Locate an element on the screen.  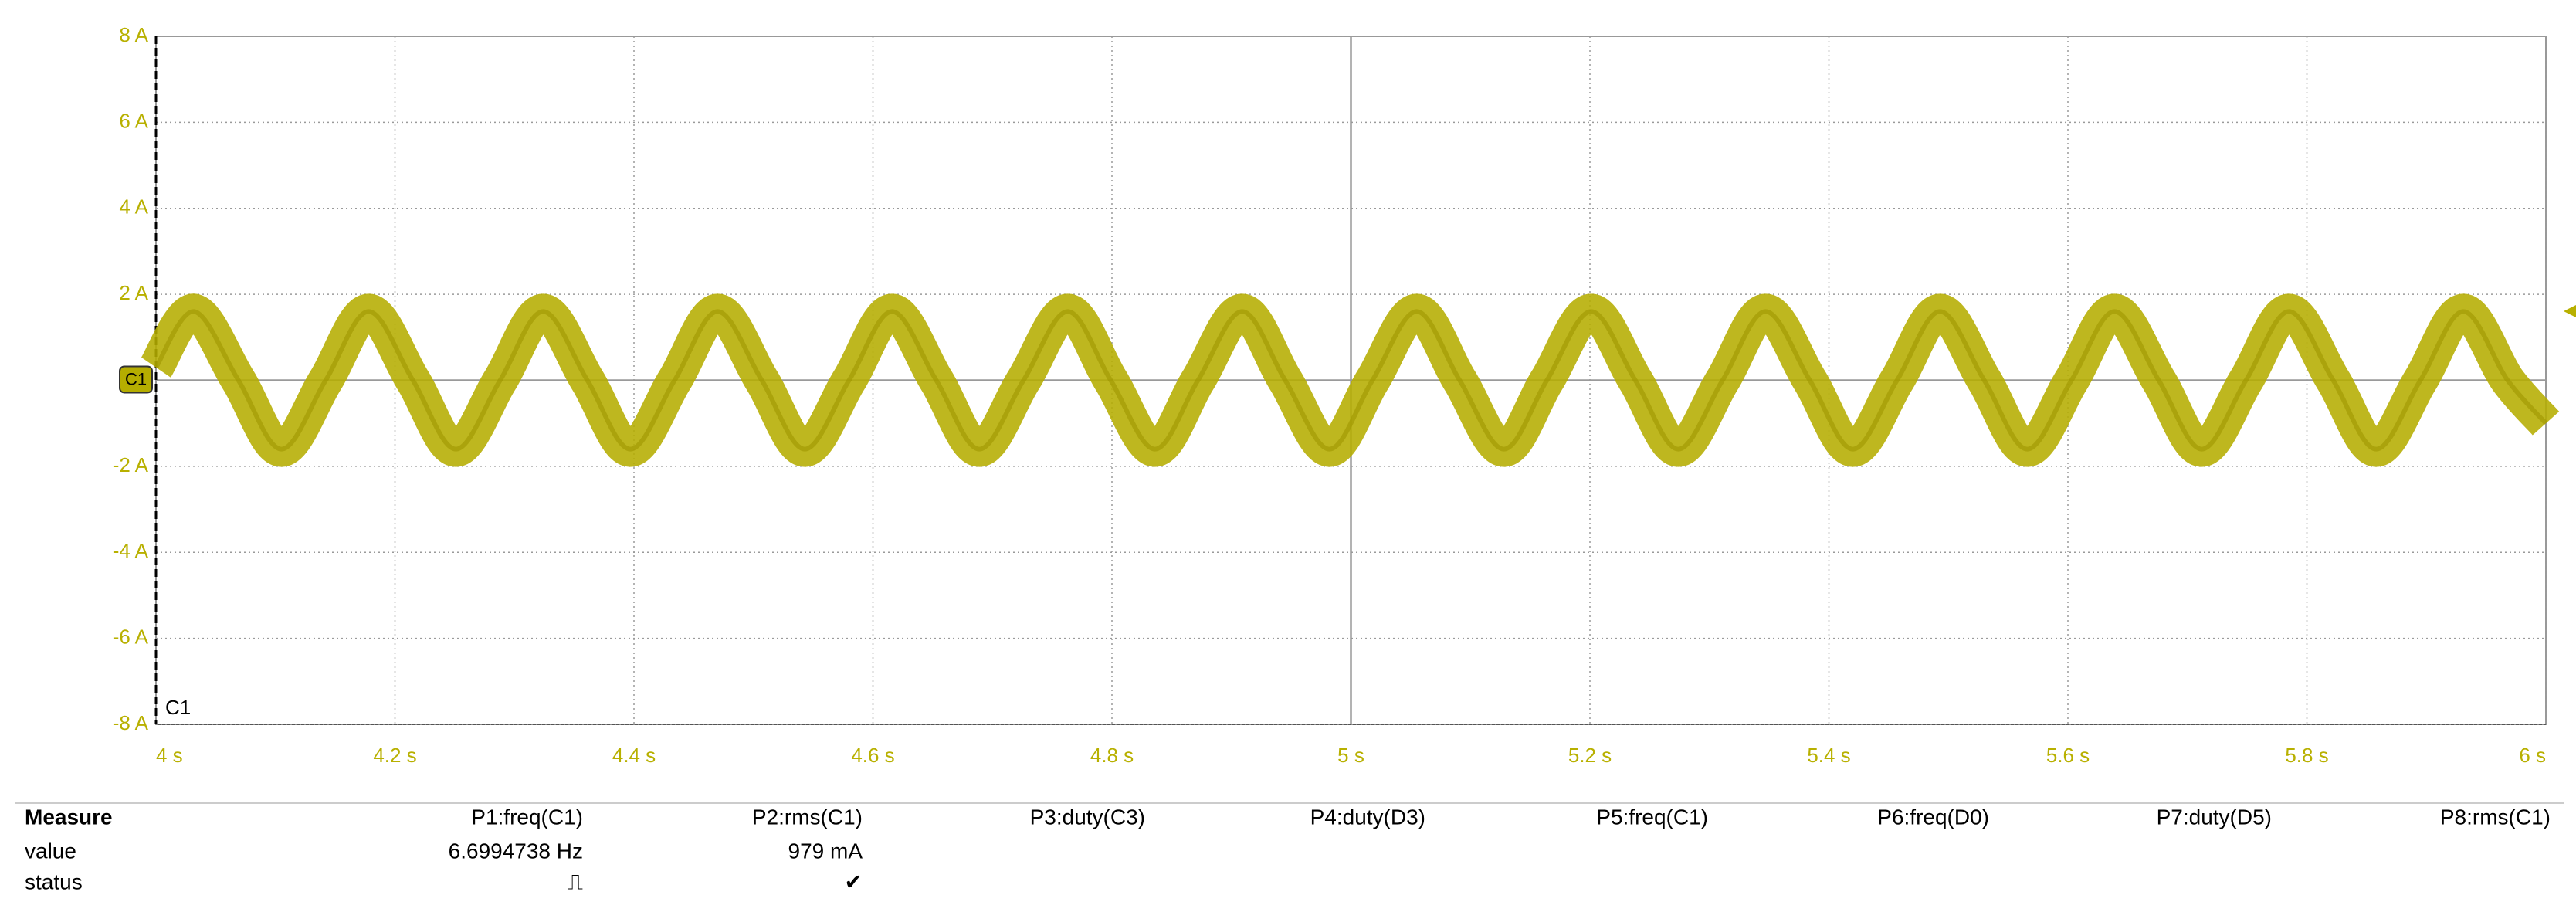
channel-marker-label: C1 is located at coordinates (136, 378).